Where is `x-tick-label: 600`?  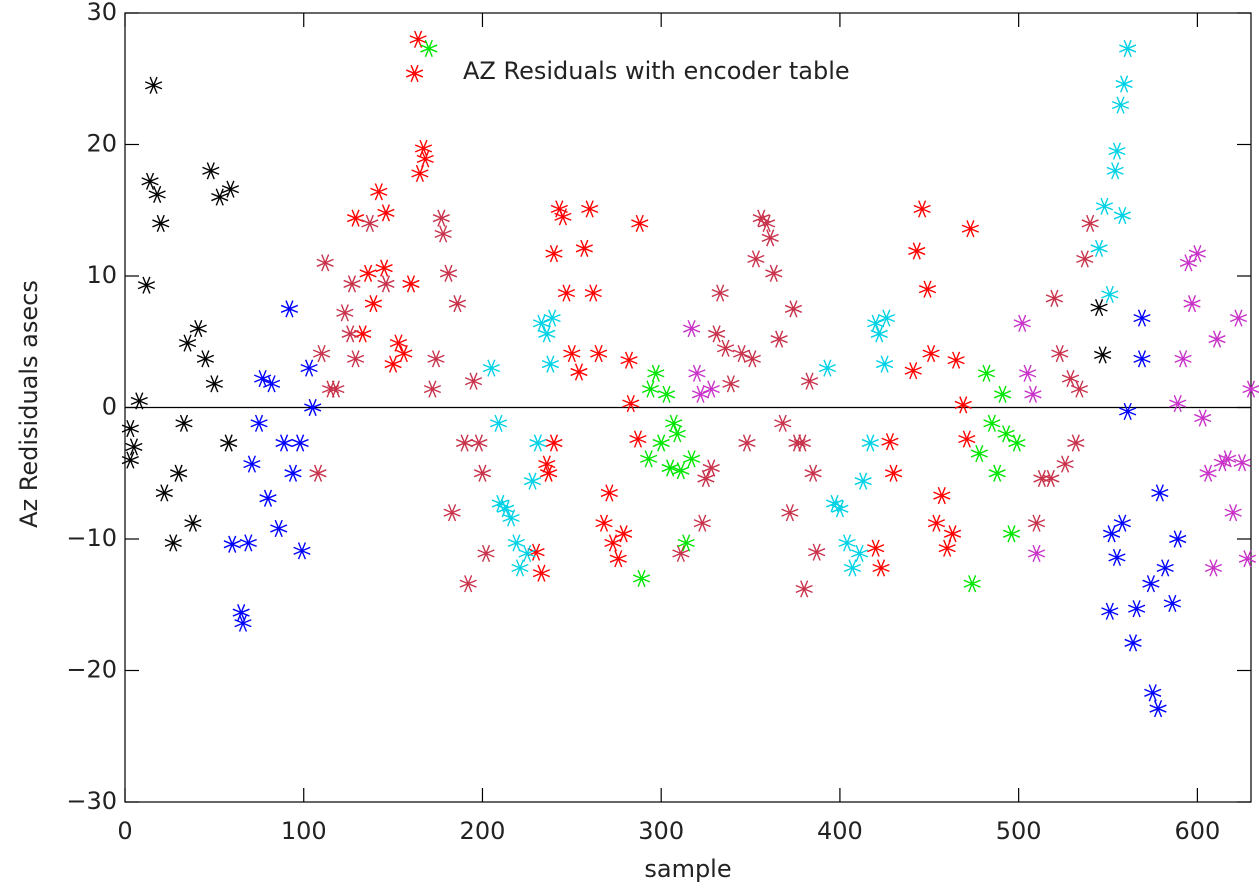
x-tick-label: 600 is located at coordinates (1197, 831).